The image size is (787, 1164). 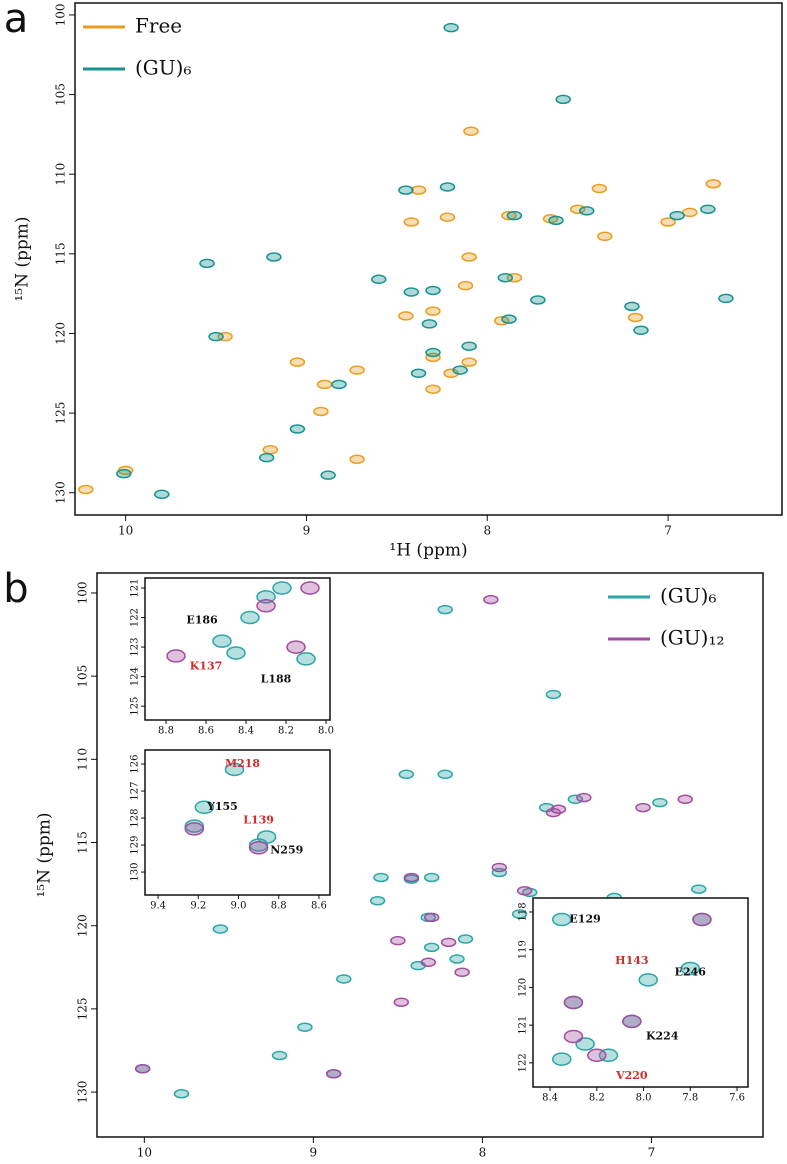 What do you see at coordinates (83, 676) in the screenshot?
I see `y-tick-label: 105` at bounding box center [83, 676].